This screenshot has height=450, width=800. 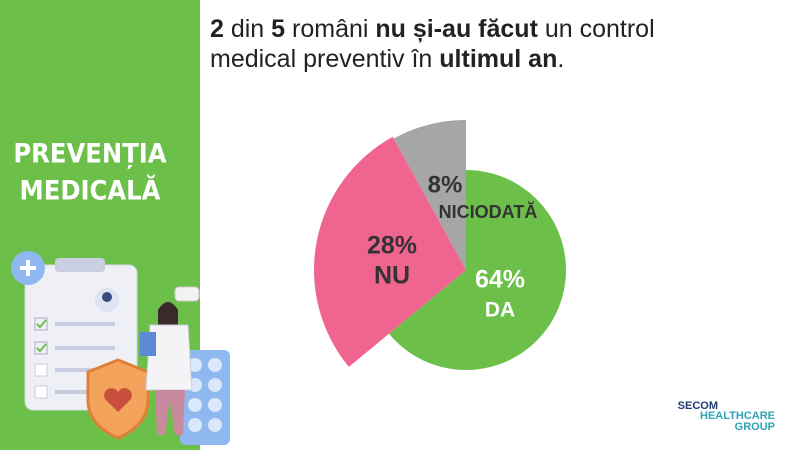 What do you see at coordinates (392, 246) in the screenshot?
I see `value-label: 28%` at bounding box center [392, 246].